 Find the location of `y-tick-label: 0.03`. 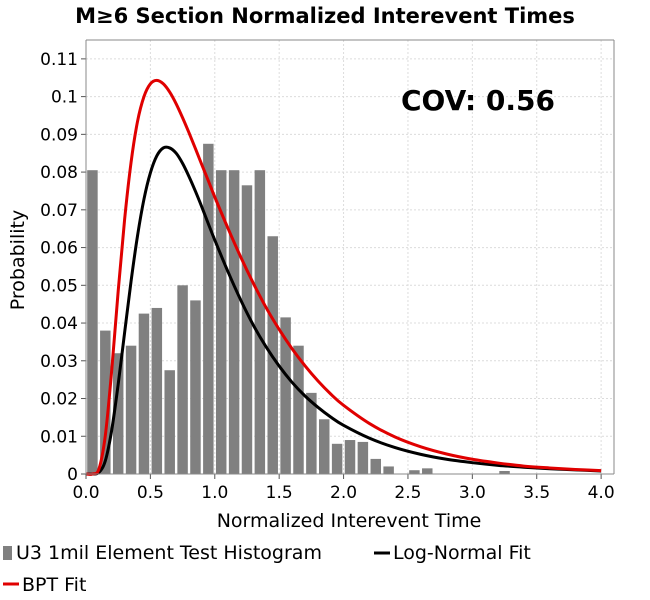

y-tick-label: 0.03 is located at coordinates (59, 362).